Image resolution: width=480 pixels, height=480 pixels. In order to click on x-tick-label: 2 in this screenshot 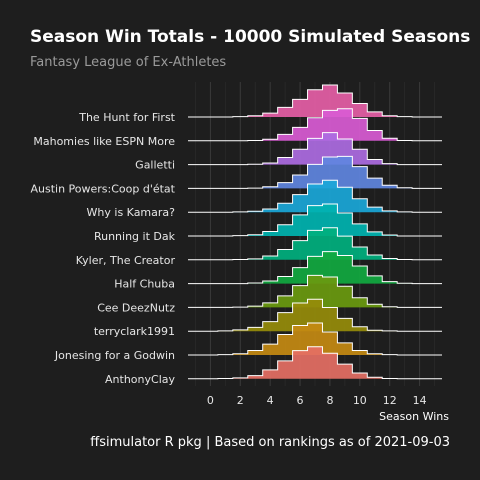, I will do `click(240, 400)`.